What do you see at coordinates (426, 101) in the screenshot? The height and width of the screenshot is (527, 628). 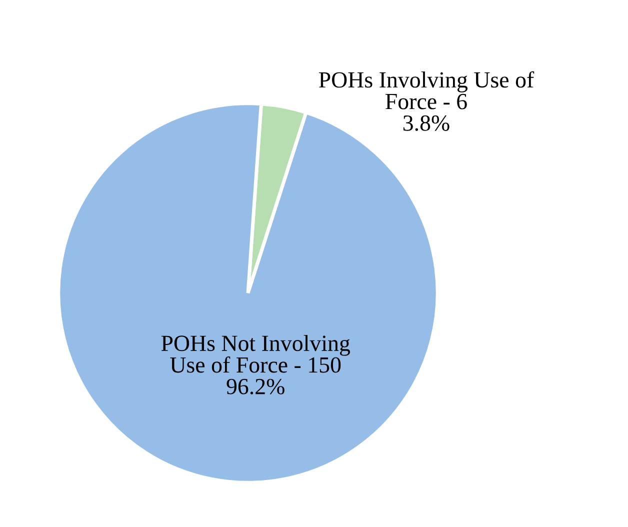 I see `slice-label: POHs Involving Use of Force - 6 3.8%` at bounding box center [426, 101].